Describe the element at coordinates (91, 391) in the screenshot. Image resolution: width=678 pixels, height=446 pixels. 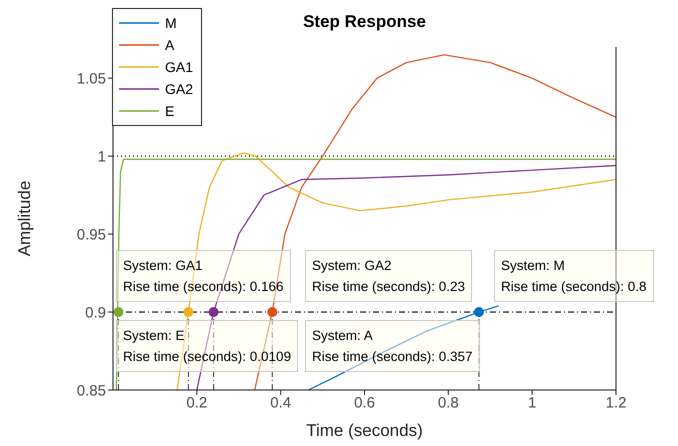
I see `y-tick-label: 0.85` at that location.